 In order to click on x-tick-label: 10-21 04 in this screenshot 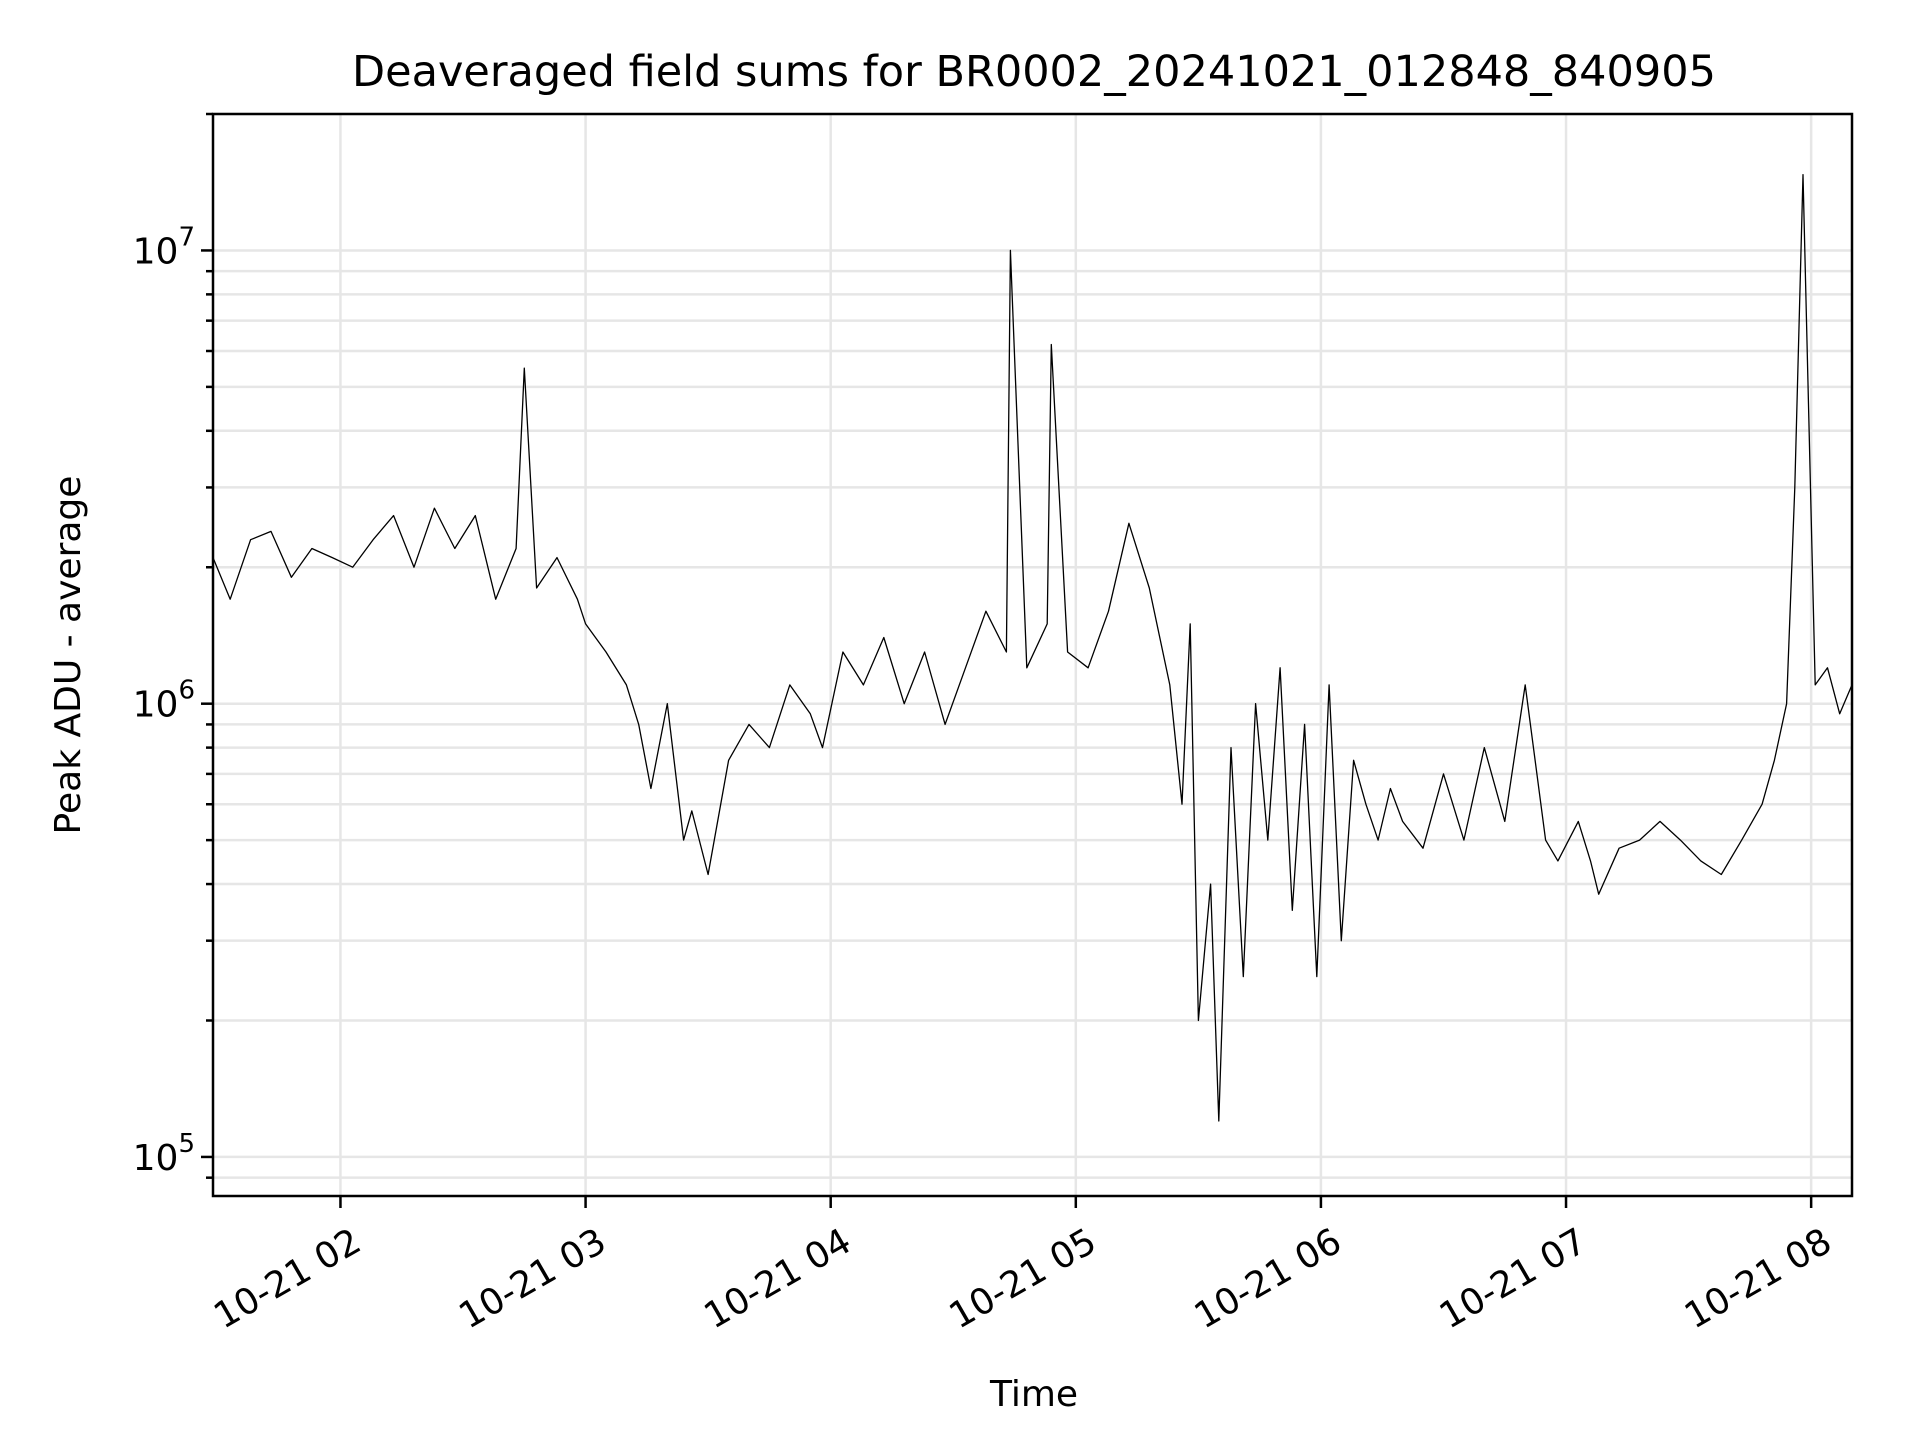, I will do `click(778, 1279)`.